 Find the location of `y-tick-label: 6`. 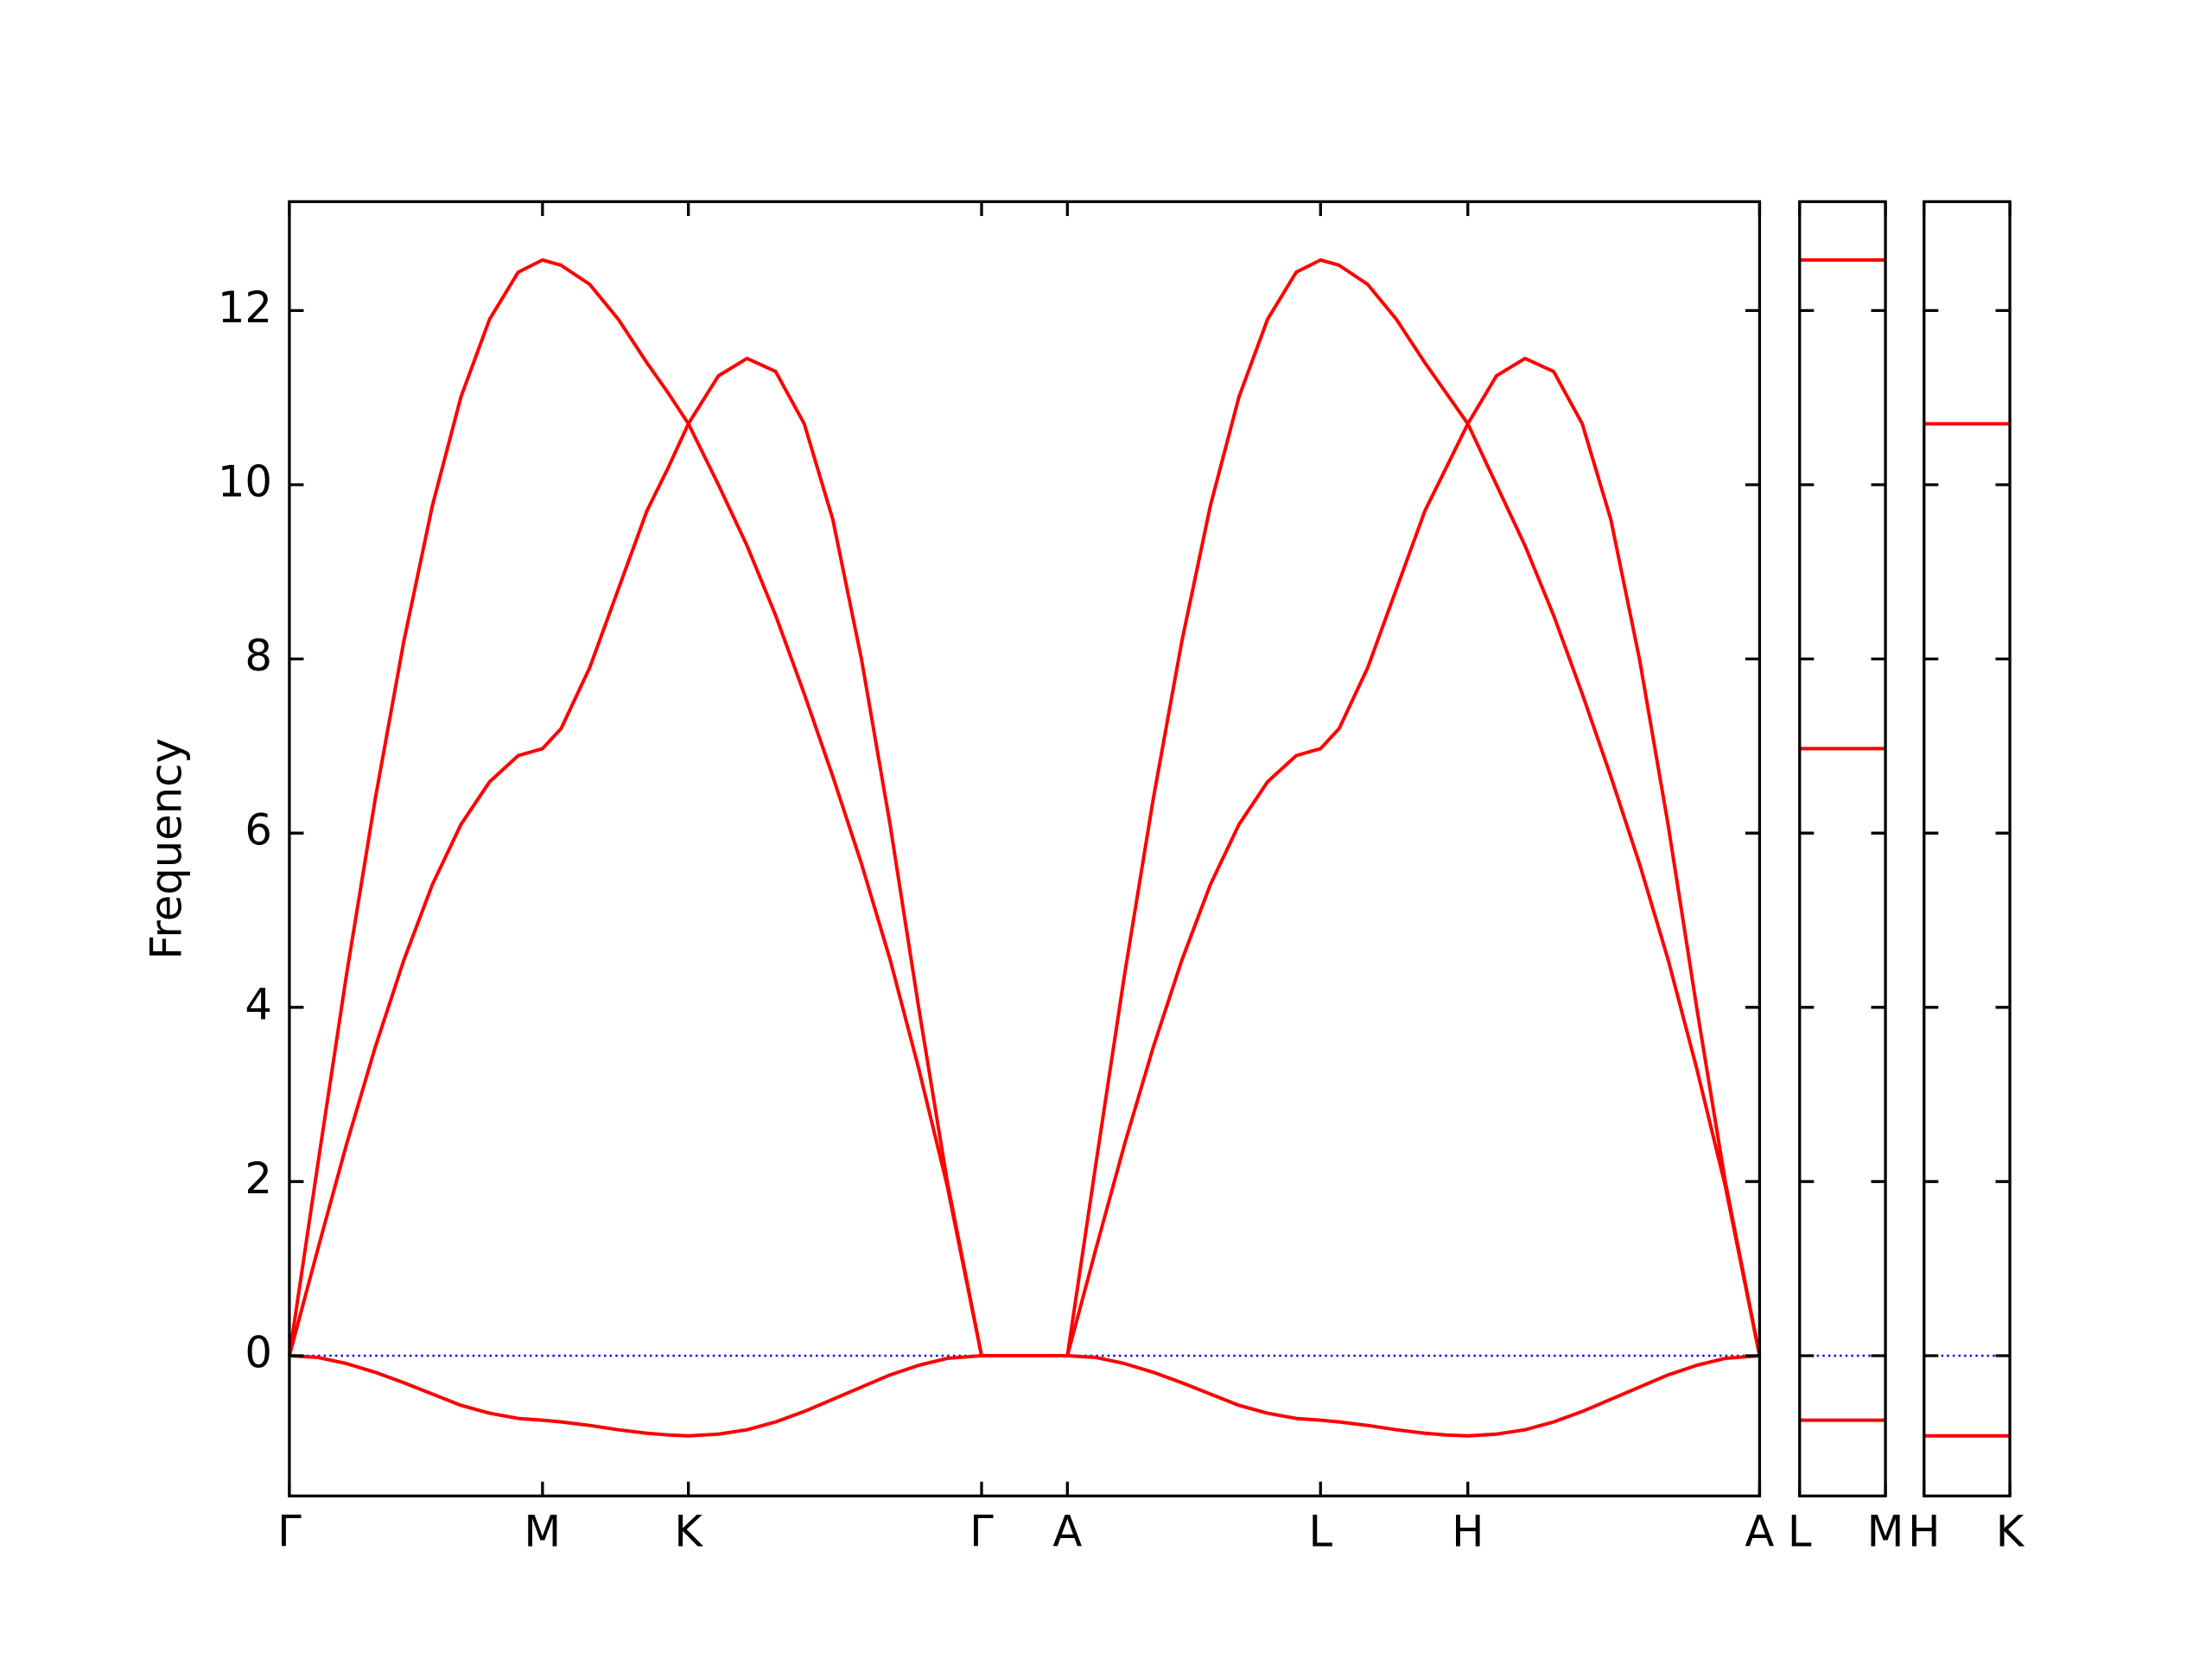

y-tick-label: 6 is located at coordinates (258, 830).